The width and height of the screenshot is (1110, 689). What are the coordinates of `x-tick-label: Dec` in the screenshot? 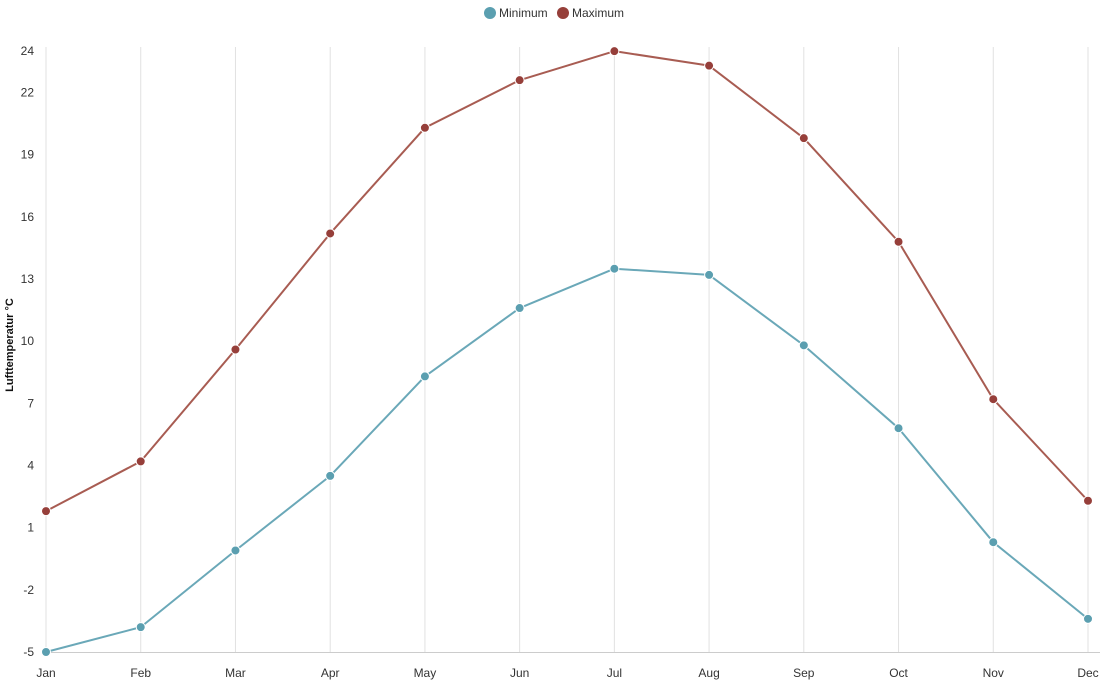 It's located at (1087, 673).